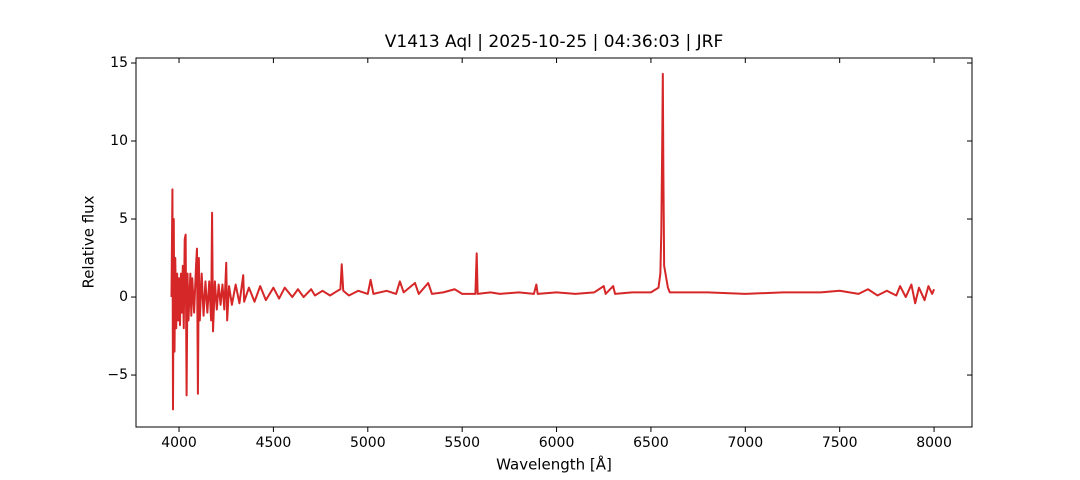 Image resolution: width=1080 pixels, height=480 pixels. I want to click on x-tick-label: 4000, so click(179, 443).